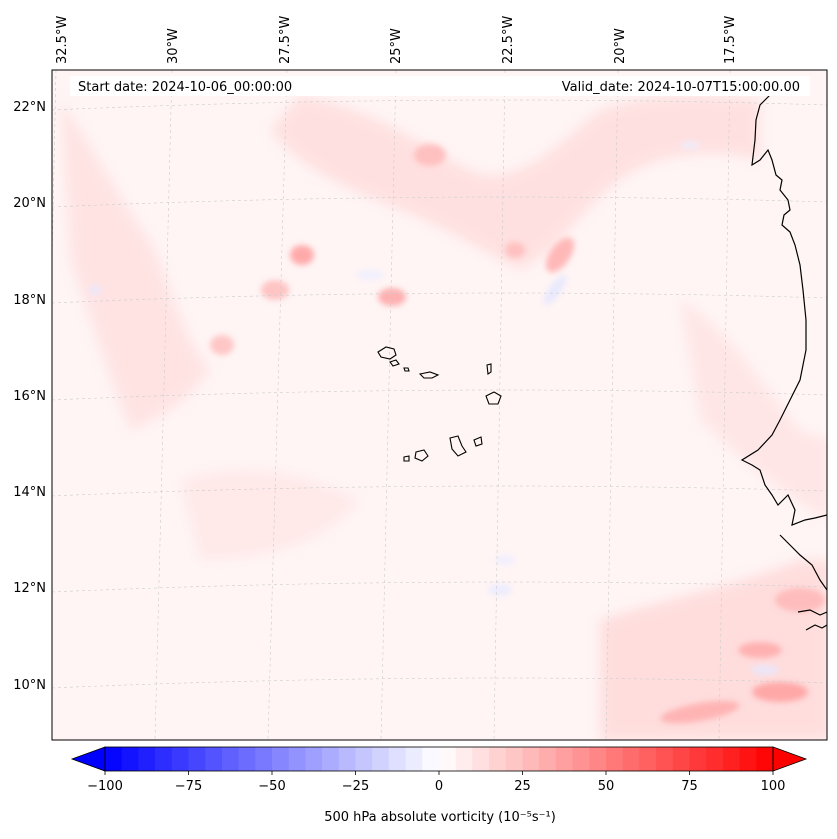  What do you see at coordinates (515, 182) in the screenshot?
I see `field-band-northeast` at bounding box center [515, 182].